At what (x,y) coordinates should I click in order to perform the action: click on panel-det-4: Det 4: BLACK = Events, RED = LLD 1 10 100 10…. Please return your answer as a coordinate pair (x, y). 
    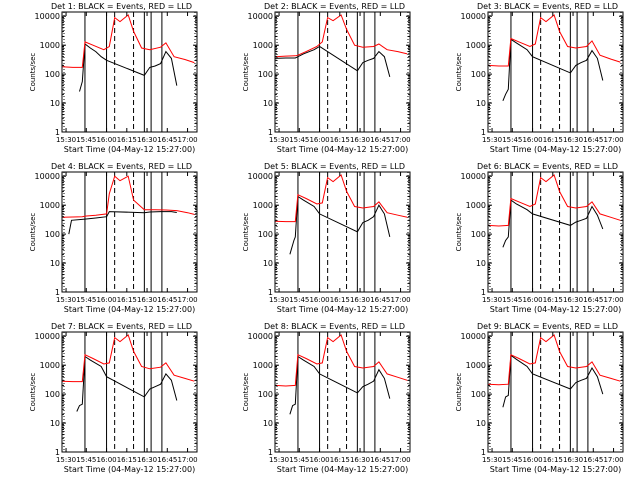
    Looking at the image, I should click on (113, 238).